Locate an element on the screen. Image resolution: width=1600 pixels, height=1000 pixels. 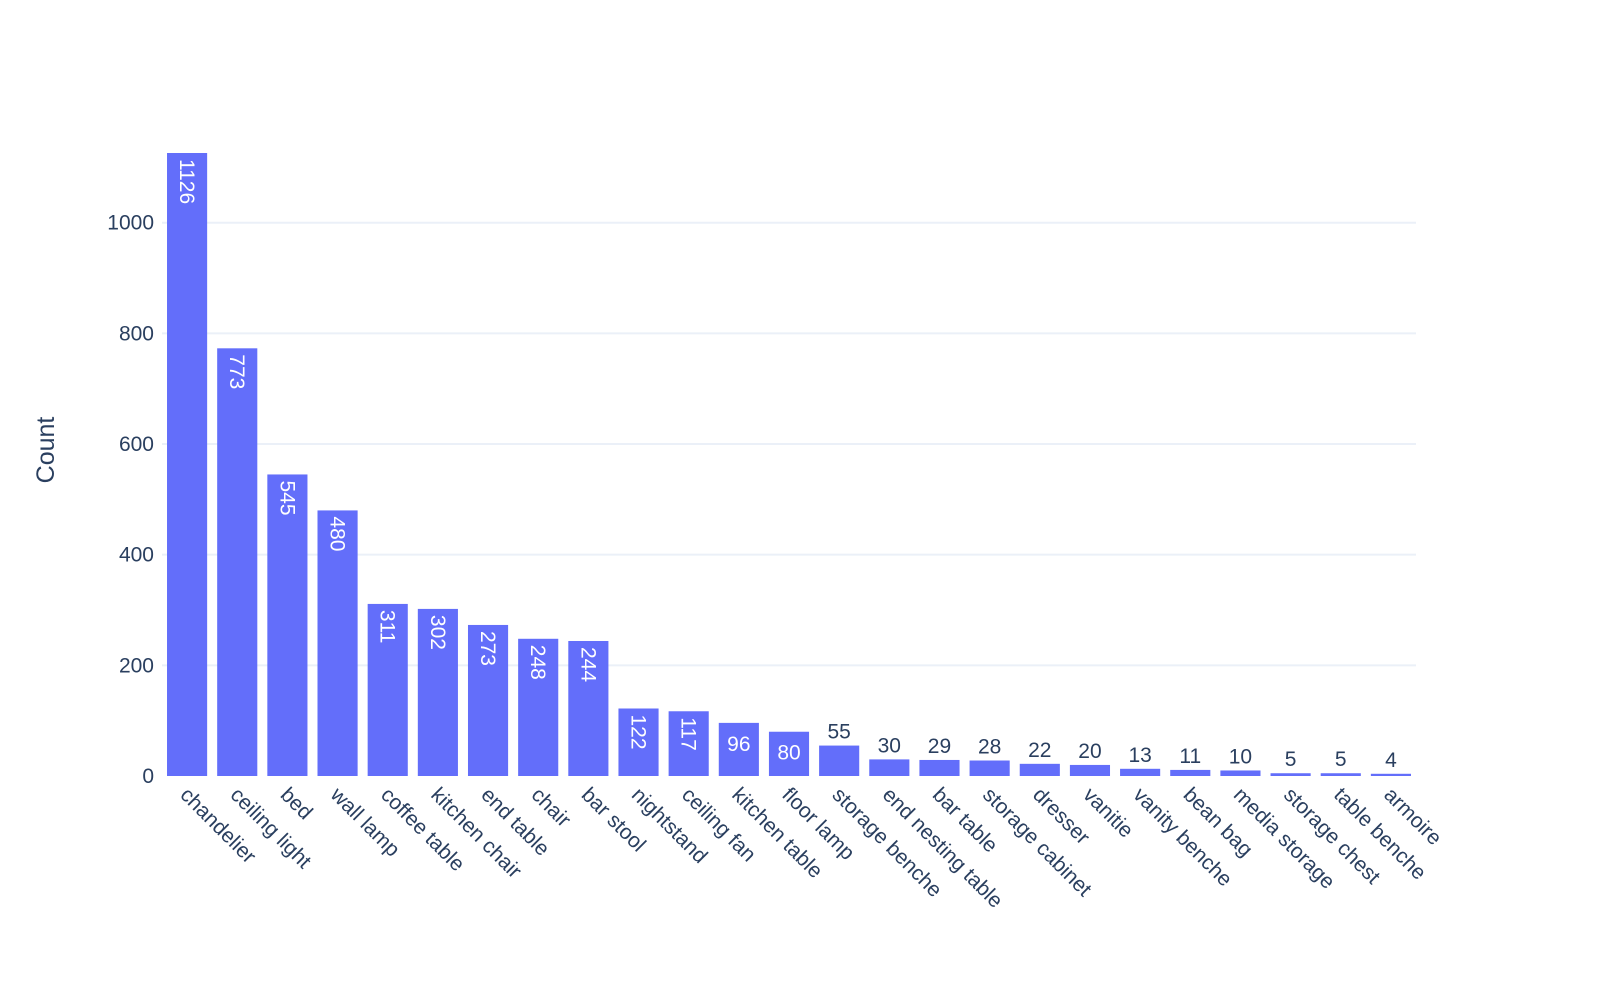
bar-value-label: 29 is located at coordinates (939, 746).